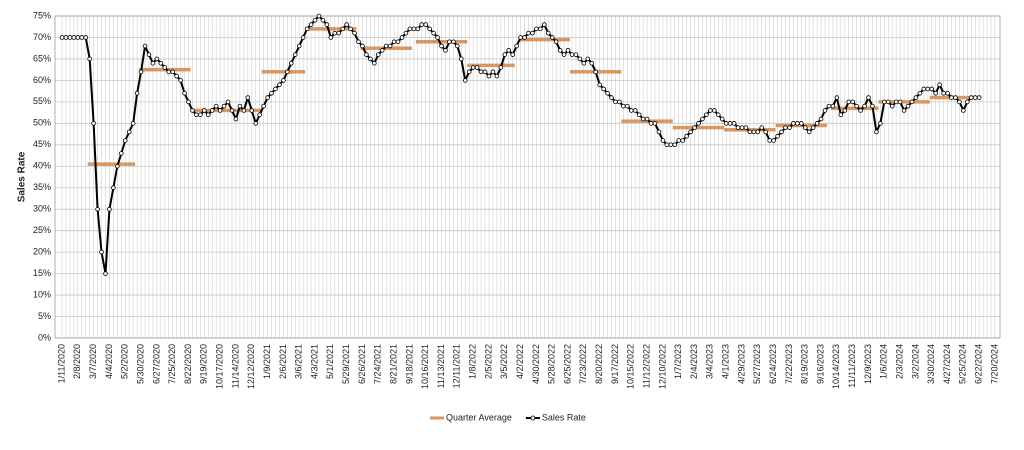 The width and height of the screenshot is (1024, 450). Describe the element at coordinates (22, 176) in the screenshot. I see `y-axis-label: Sales Rate` at that location.